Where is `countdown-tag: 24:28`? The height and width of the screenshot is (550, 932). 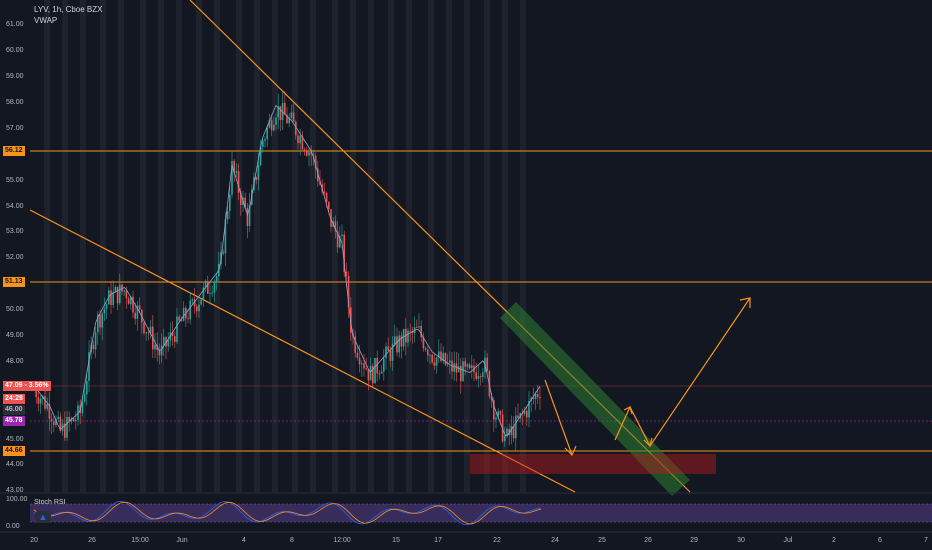
countdown-tag: 24:28 is located at coordinates (14, 399).